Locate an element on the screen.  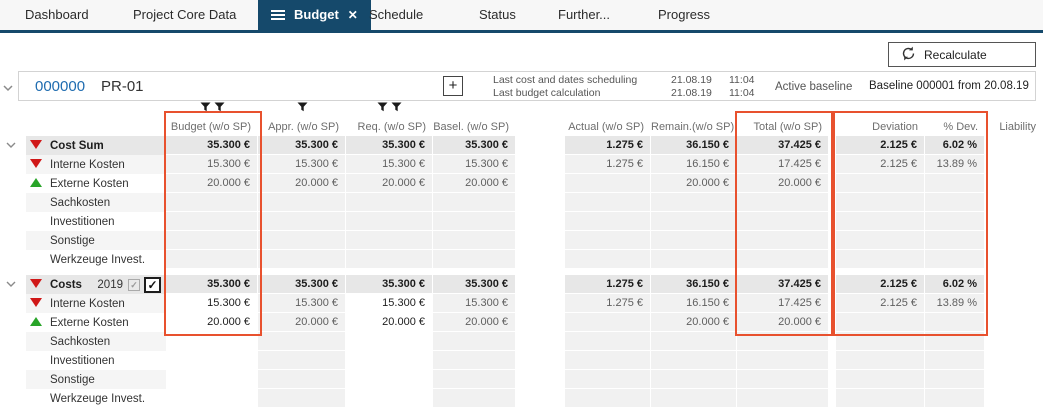
recalculate-button: Recalculate is located at coordinates (962, 54).